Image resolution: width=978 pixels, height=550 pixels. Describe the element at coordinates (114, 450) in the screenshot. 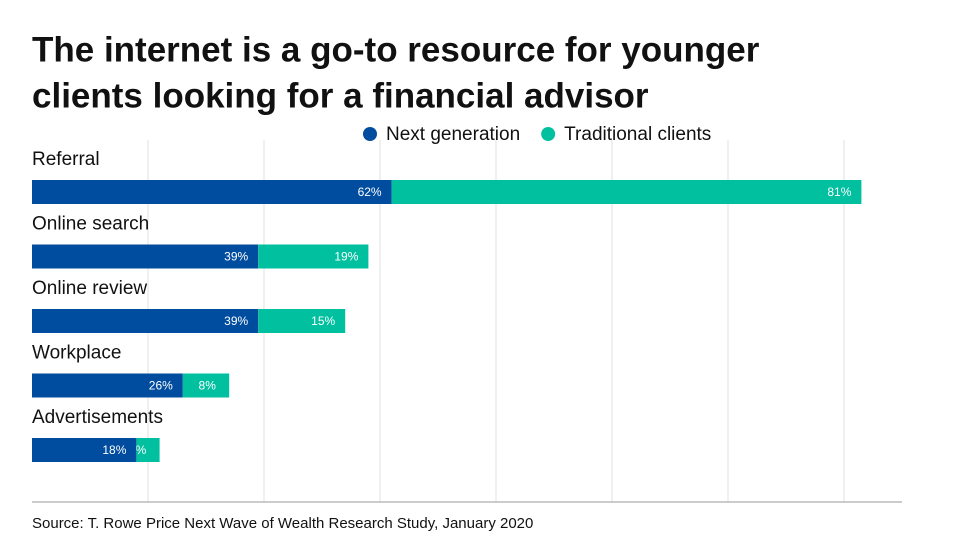

I see `value-label: 18%` at that location.